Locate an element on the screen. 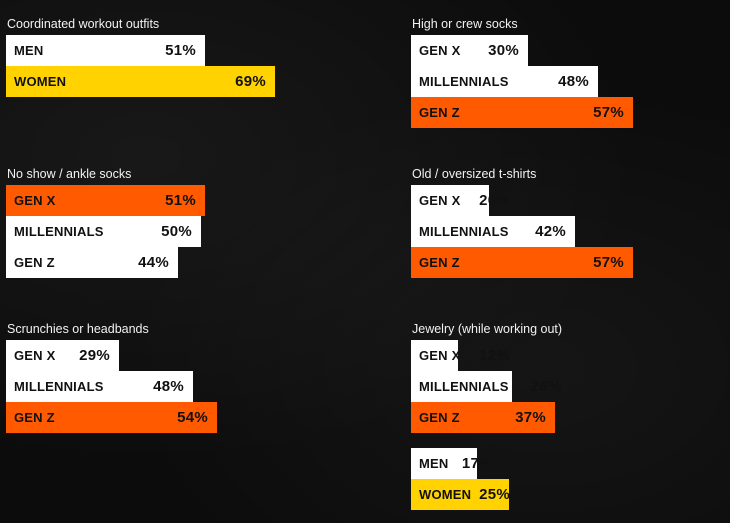 Image resolution: width=730 pixels, height=523 pixels. bar-row: MILLENNIALS 26% is located at coordinates (561, 386).